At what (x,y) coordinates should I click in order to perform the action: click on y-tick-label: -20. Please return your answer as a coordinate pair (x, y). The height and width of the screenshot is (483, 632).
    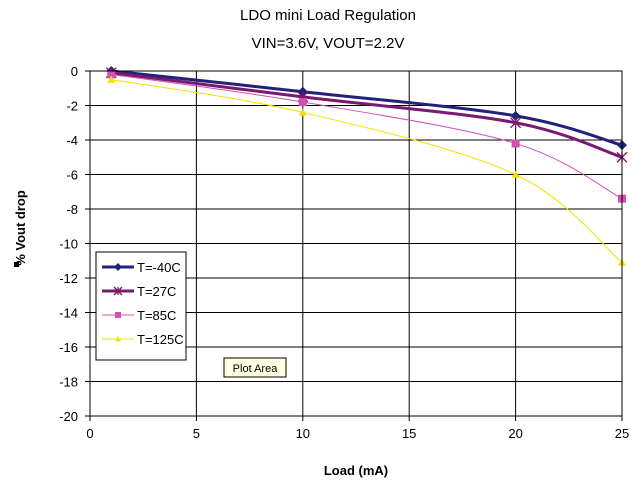
    Looking at the image, I should click on (68, 416).